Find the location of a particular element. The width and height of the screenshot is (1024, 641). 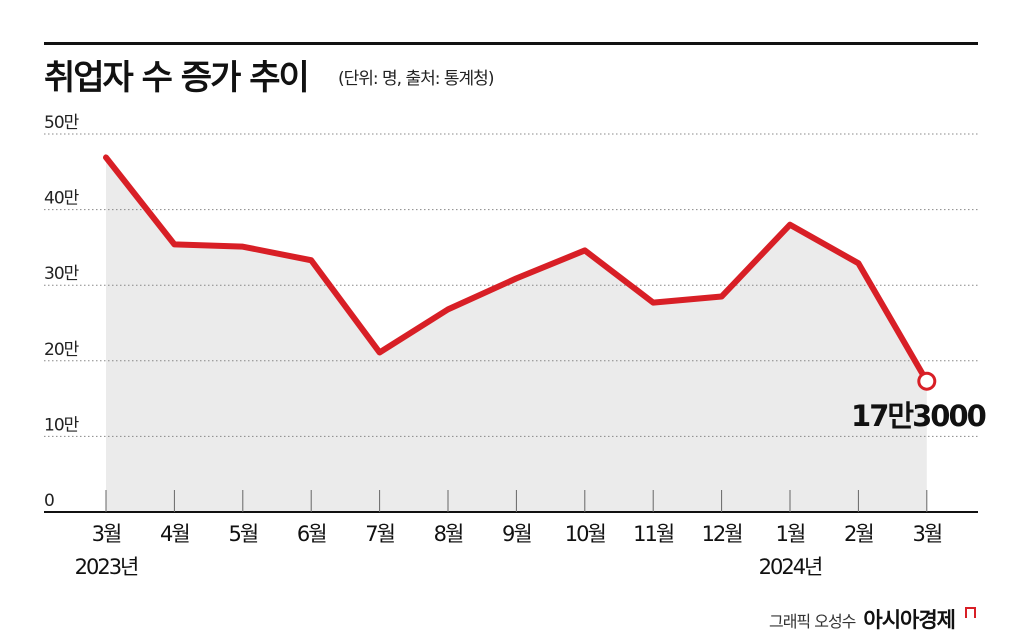

y-tick-label: 20만 is located at coordinates (62, 350).